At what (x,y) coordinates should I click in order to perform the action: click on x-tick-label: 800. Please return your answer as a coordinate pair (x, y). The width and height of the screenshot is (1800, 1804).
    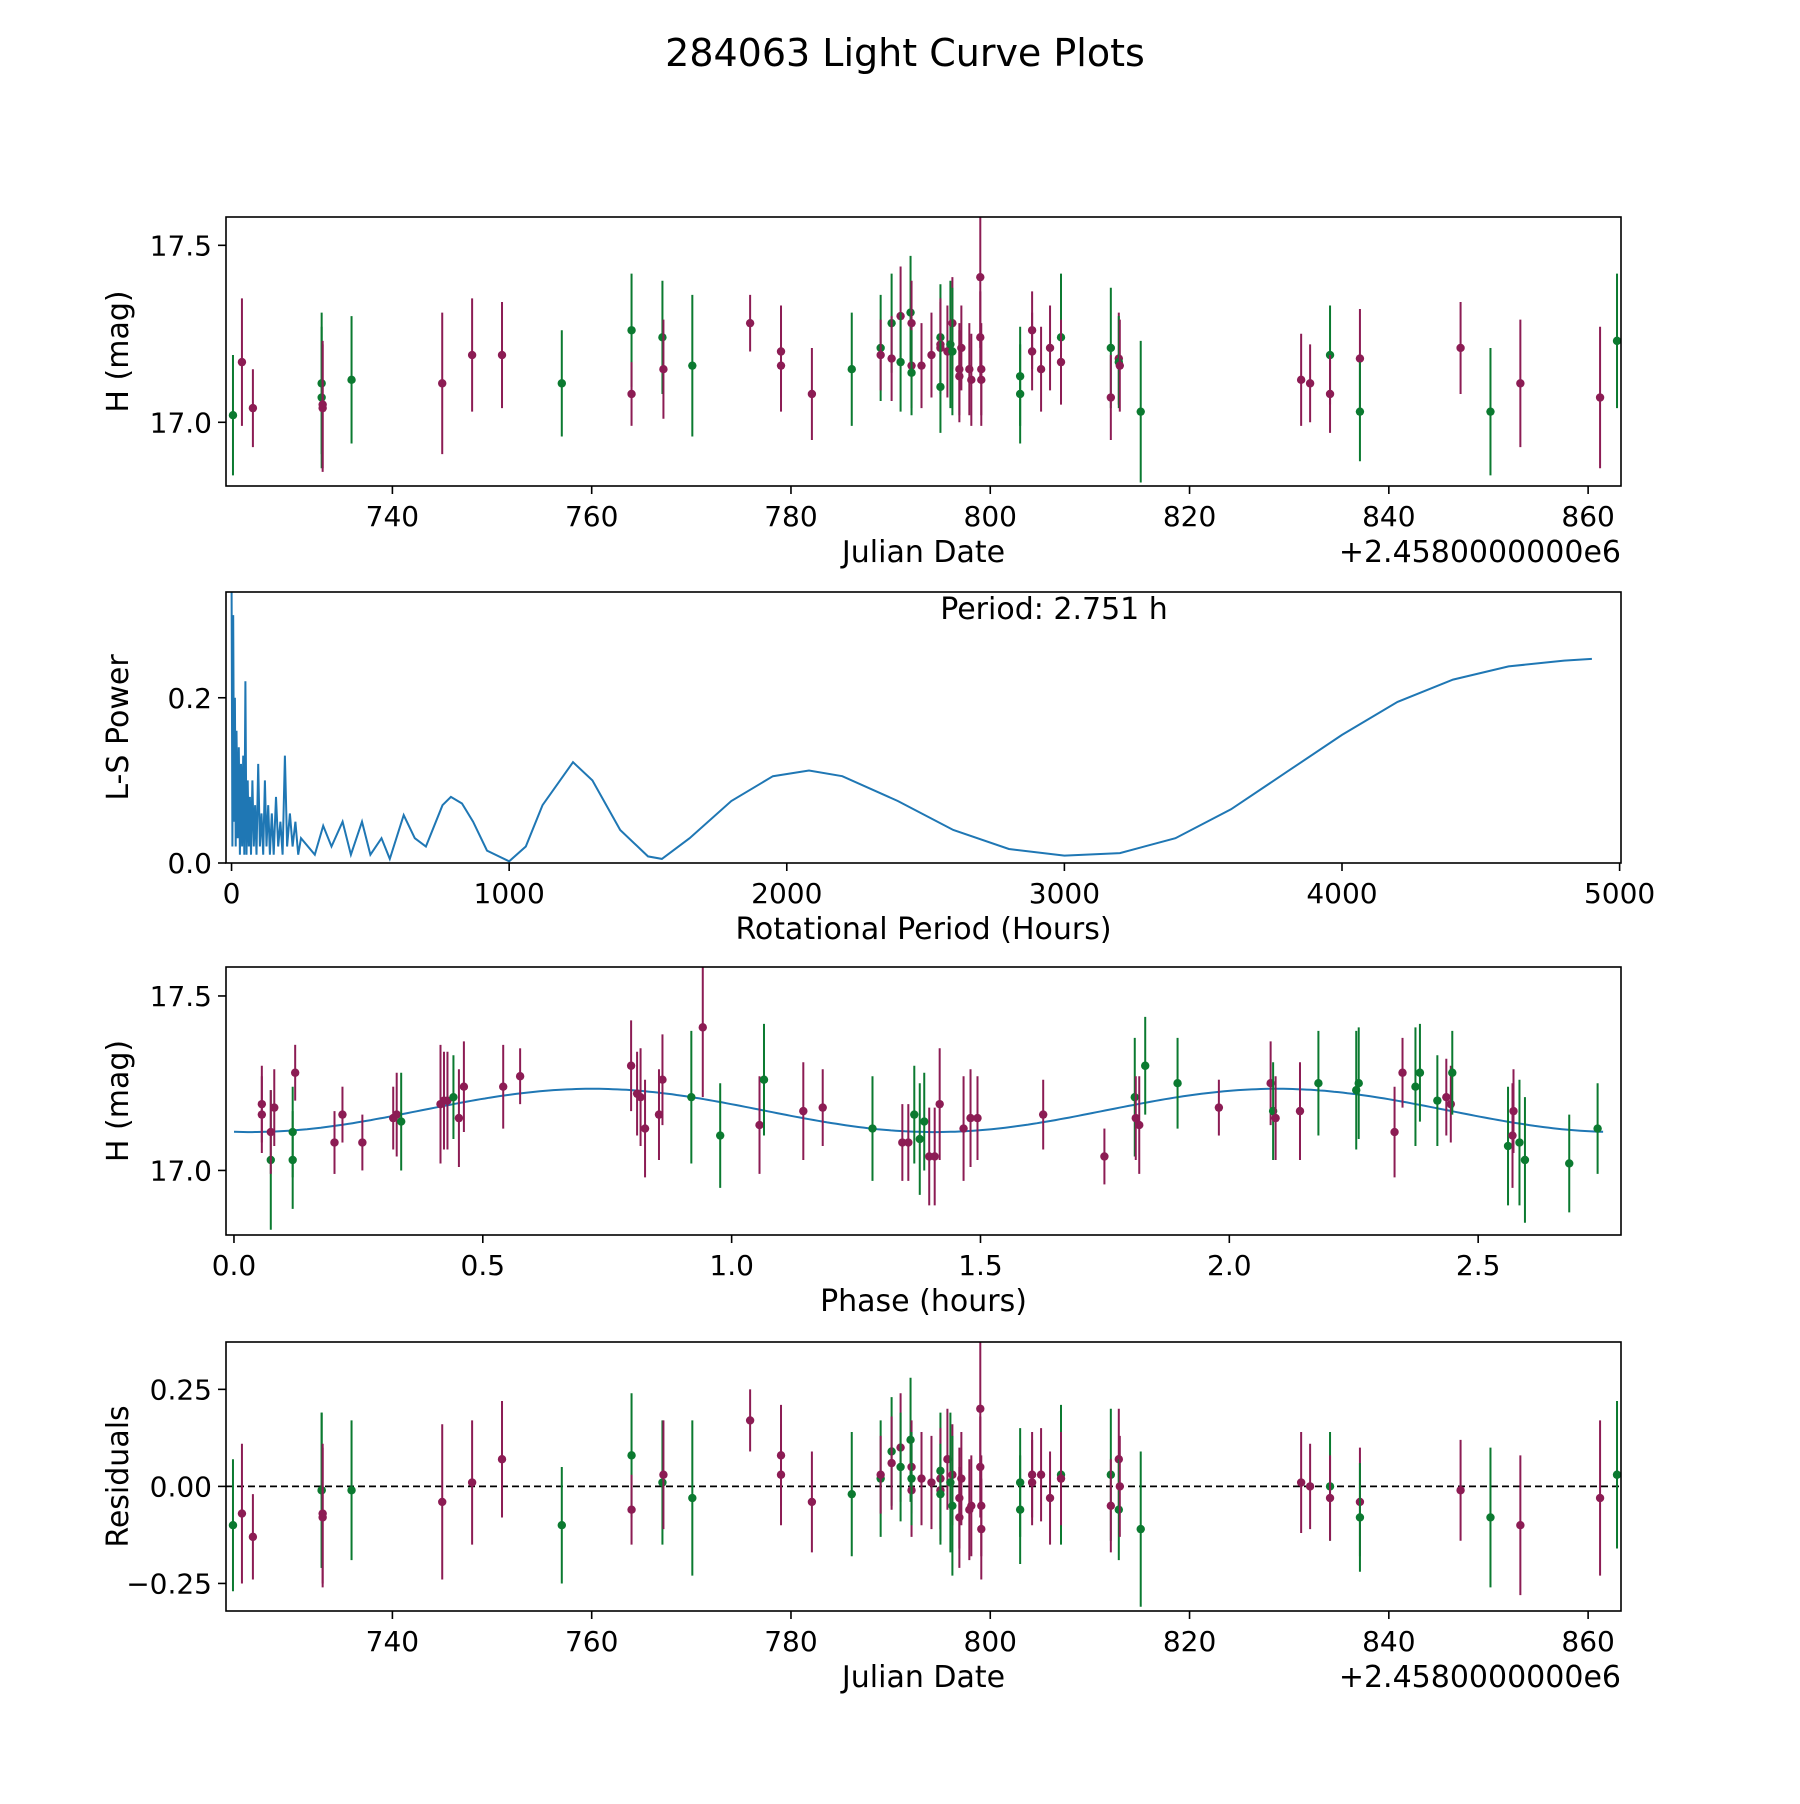
    Looking at the image, I should click on (990, 1641).